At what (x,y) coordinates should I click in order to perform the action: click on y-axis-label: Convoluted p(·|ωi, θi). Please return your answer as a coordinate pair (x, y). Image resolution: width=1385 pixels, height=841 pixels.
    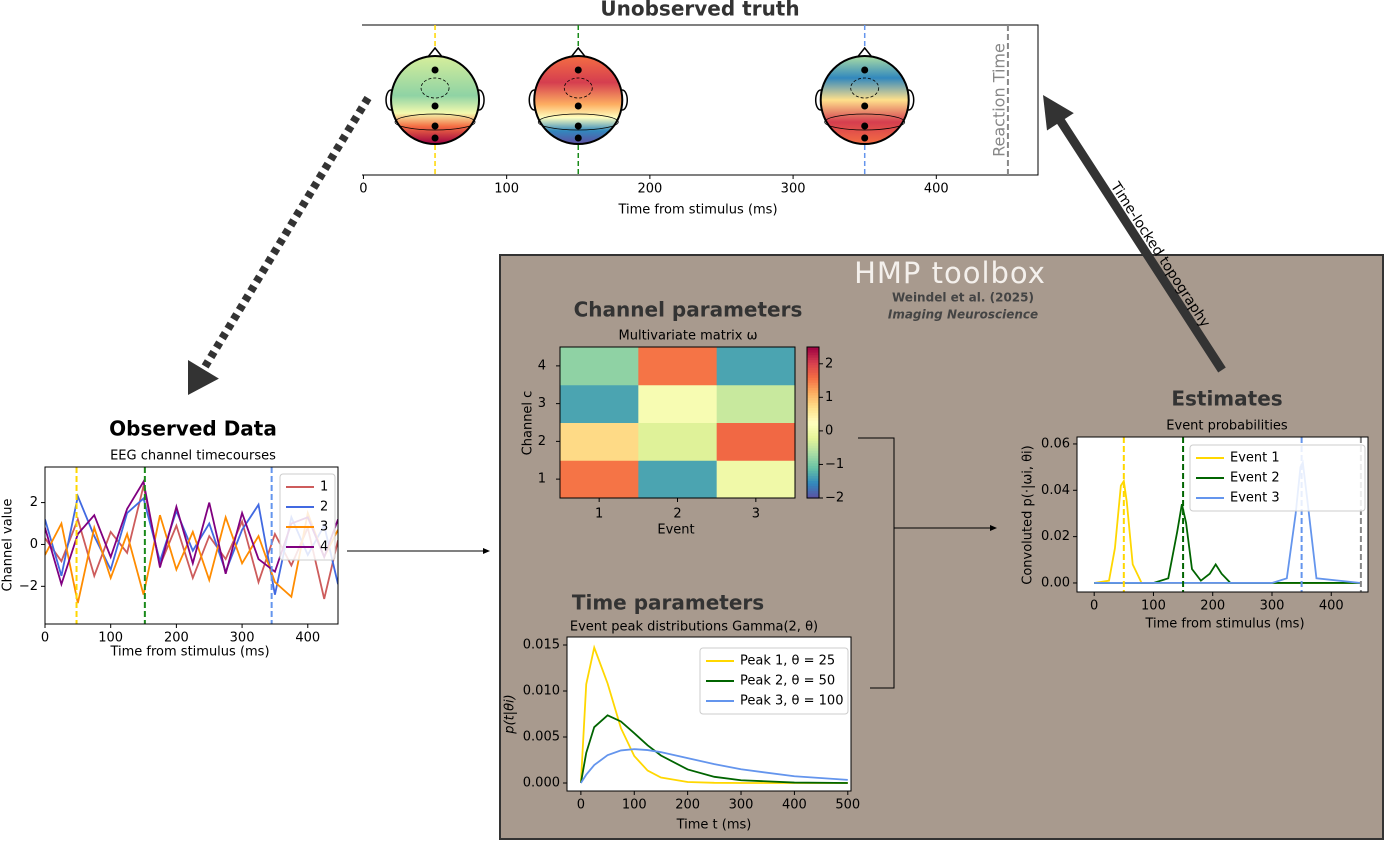
    Looking at the image, I should click on (1028, 514).